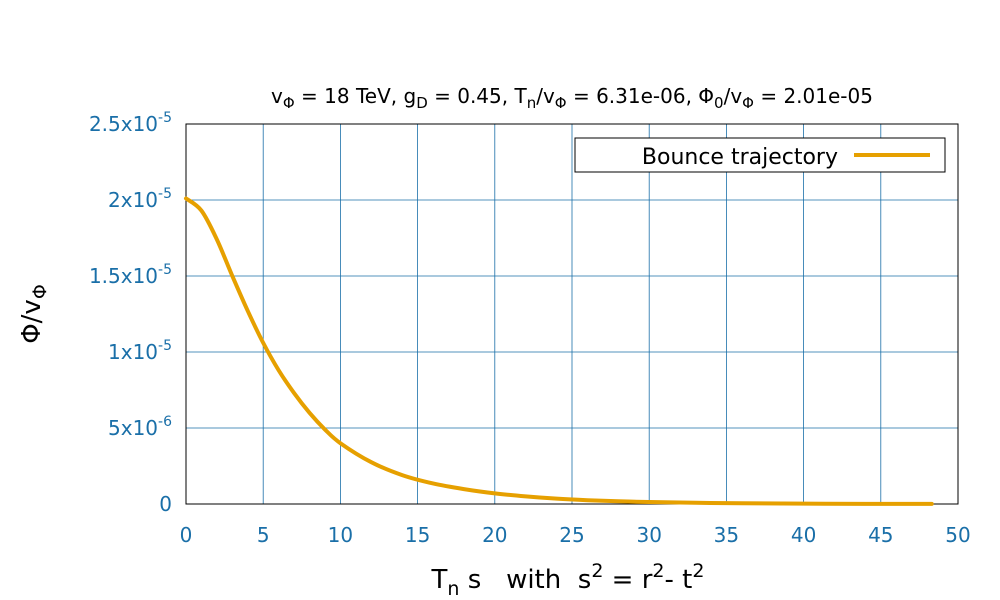 This screenshot has width=1000, height=600. I want to click on y-axis-ticks: 0 5x10⁻⁶ 1x10⁻⁵ 1.5x10⁻⁵ 2x10⁻⁵ 2.5x10⁻⁵, so click(130, 313).